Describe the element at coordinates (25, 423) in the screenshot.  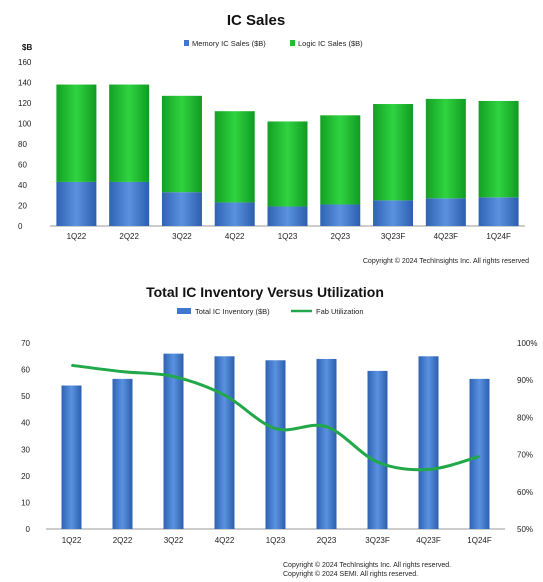
I see `y-left-tick-label: 40` at that location.